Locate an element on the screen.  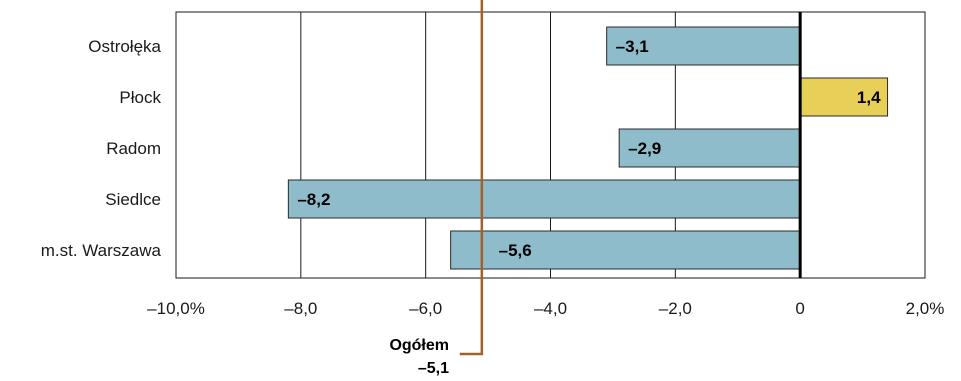
category-label: m.st. Warszawa is located at coordinates (101, 250).